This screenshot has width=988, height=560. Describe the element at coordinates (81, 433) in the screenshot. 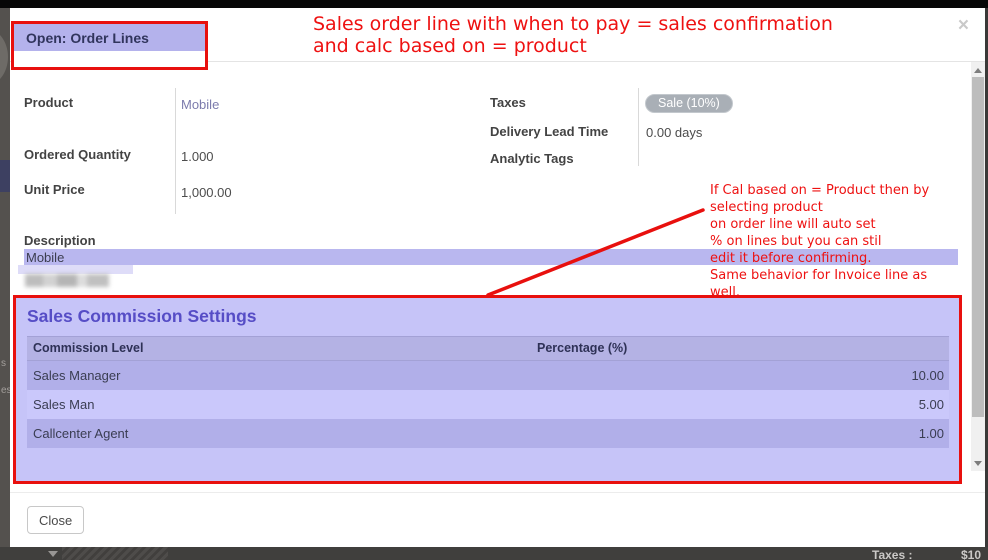

I see `commission-level-cell: Callcenter Agent` at that location.